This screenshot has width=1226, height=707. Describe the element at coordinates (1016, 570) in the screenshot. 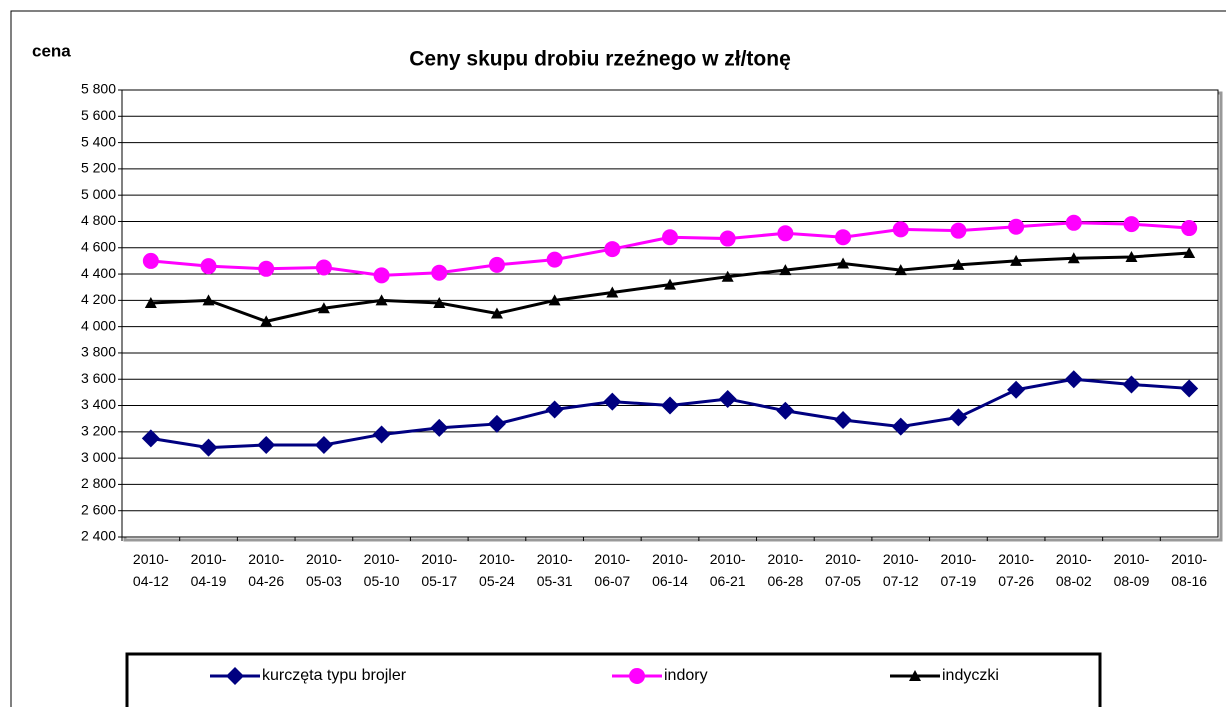

I see `x-tick-label: 2010-07-26` at that location.